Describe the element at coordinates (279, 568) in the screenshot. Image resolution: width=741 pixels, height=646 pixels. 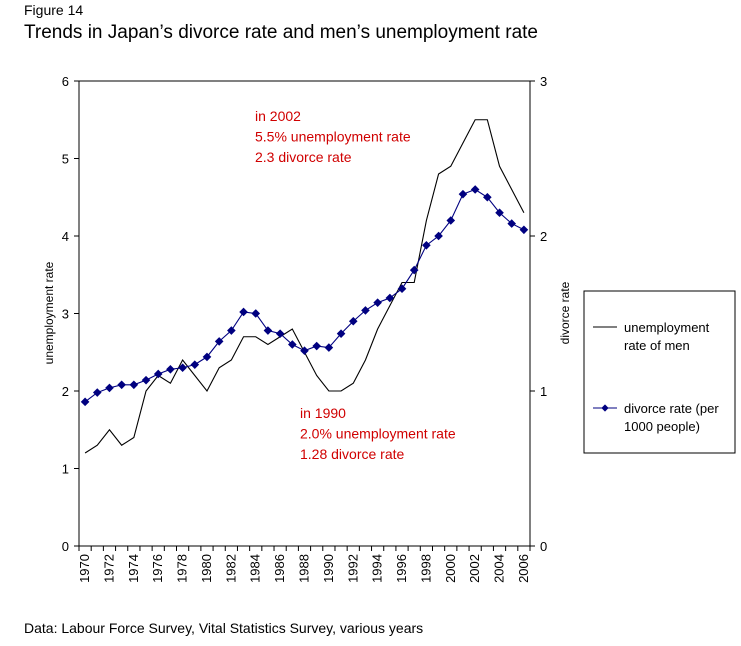
I see `x-tick-label: 1986` at that location.